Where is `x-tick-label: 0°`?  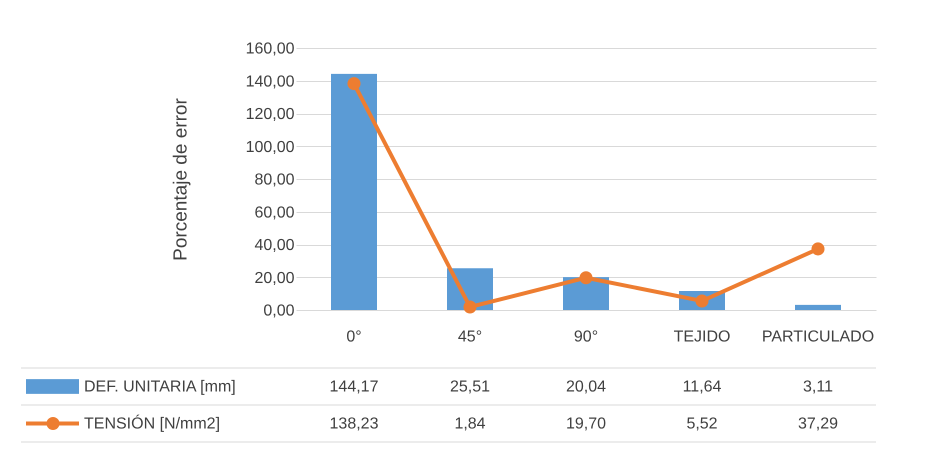
x-tick-label: 0° is located at coordinates (354, 337).